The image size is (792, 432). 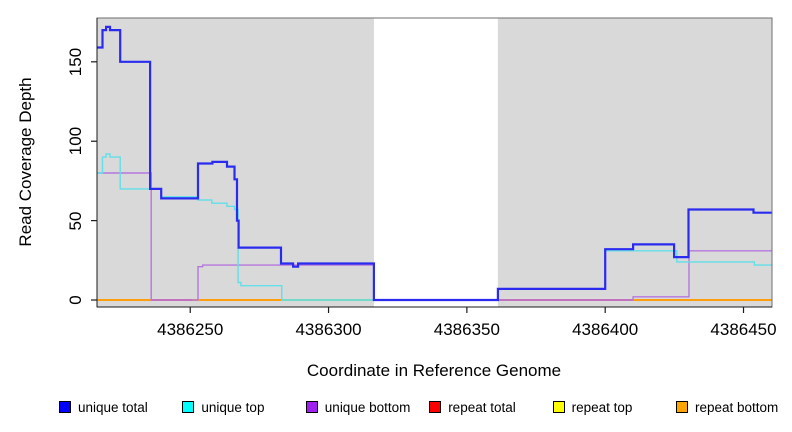 I want to click on legend-item-unique-top: unique top, so click(x=223, y=407).